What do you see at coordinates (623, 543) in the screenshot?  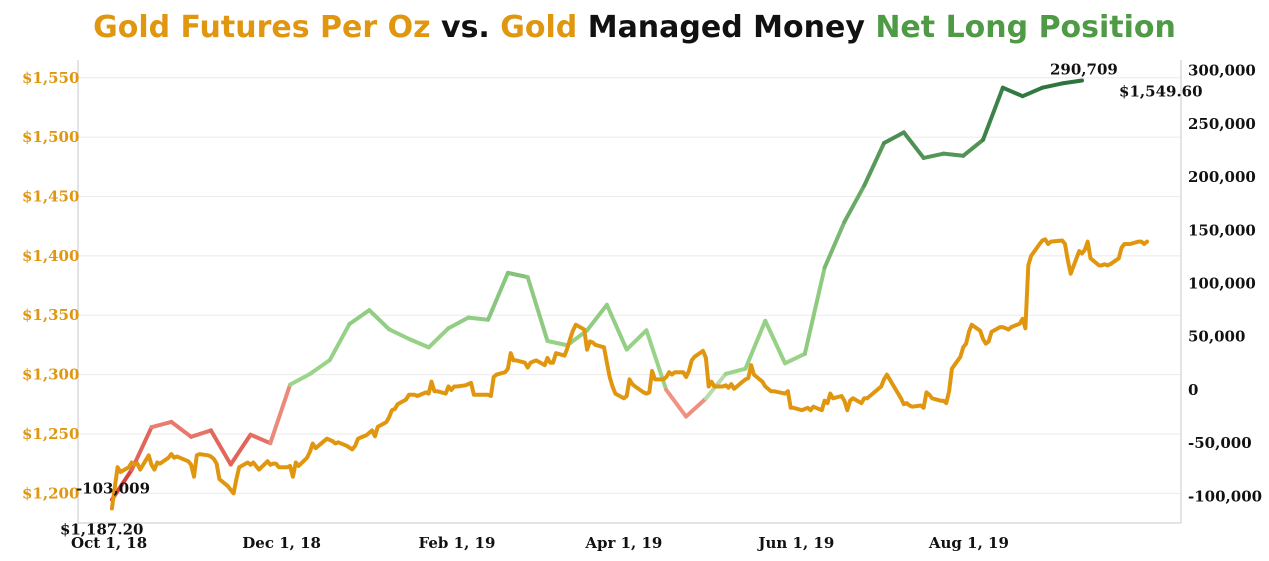 I see `x-tick-label: Apr 1, 19` at bounding box center [623, 543].